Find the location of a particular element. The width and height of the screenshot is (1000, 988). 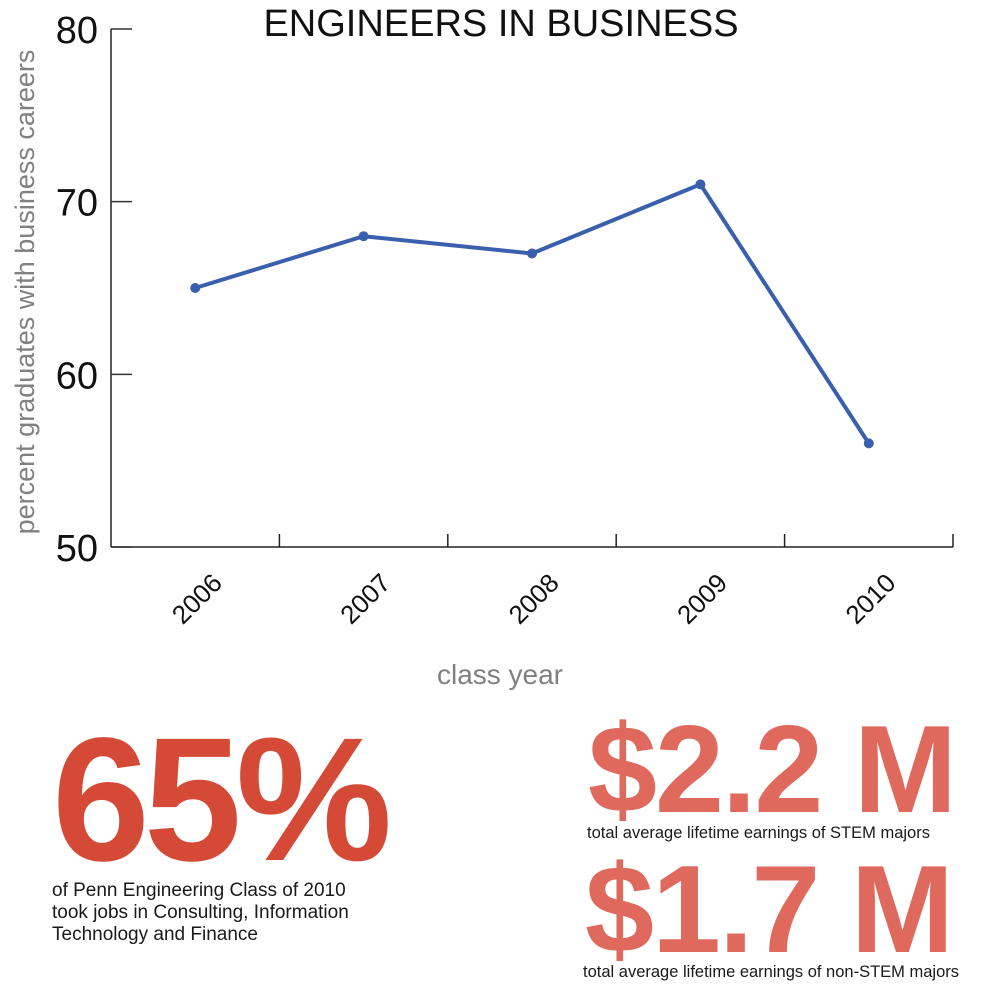

headline-percent: 65% is located at coordinates (222, 800).